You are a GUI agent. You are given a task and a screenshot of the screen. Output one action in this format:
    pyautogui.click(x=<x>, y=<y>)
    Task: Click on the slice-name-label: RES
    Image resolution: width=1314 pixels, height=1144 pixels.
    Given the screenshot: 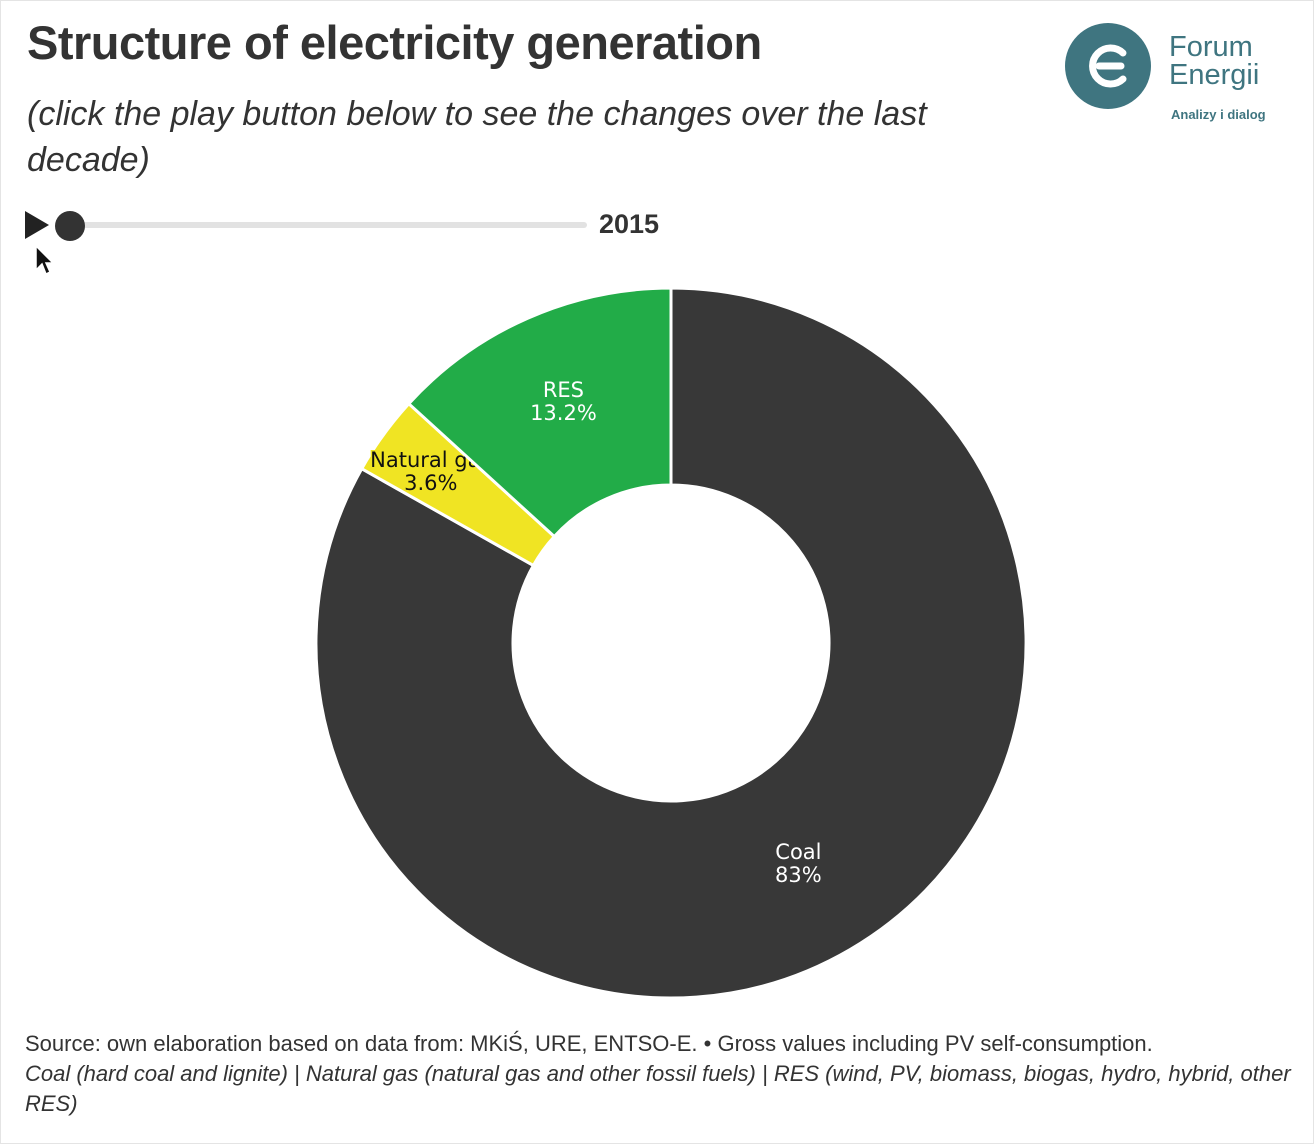 What is the action you would take?
    pyautogui.click(x=563, y=390)
    